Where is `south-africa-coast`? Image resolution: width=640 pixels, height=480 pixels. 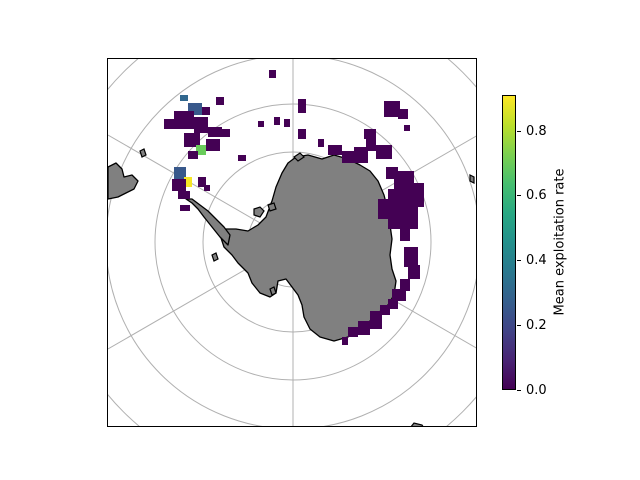 south-africa-coast is located at coordinates (472, 179).